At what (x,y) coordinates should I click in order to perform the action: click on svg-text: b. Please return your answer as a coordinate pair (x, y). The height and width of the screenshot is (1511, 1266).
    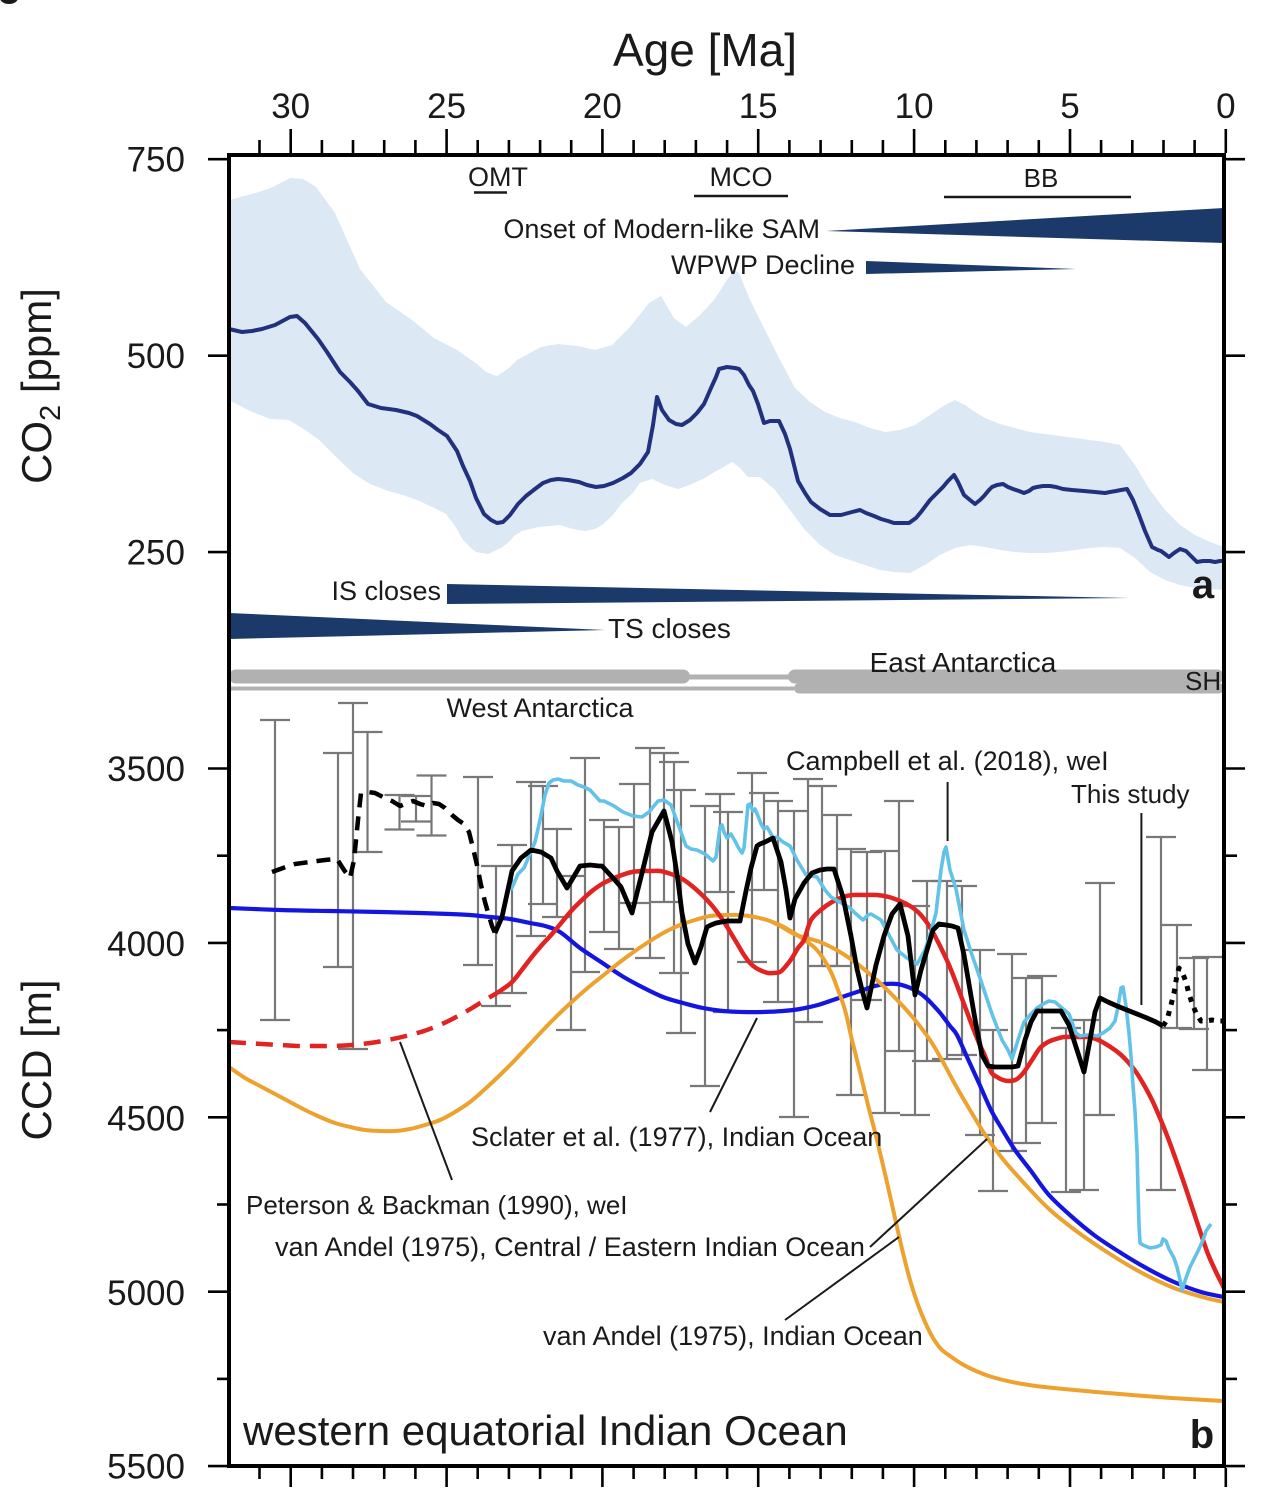
    Looking at the image, I should click on (1202, 1435).